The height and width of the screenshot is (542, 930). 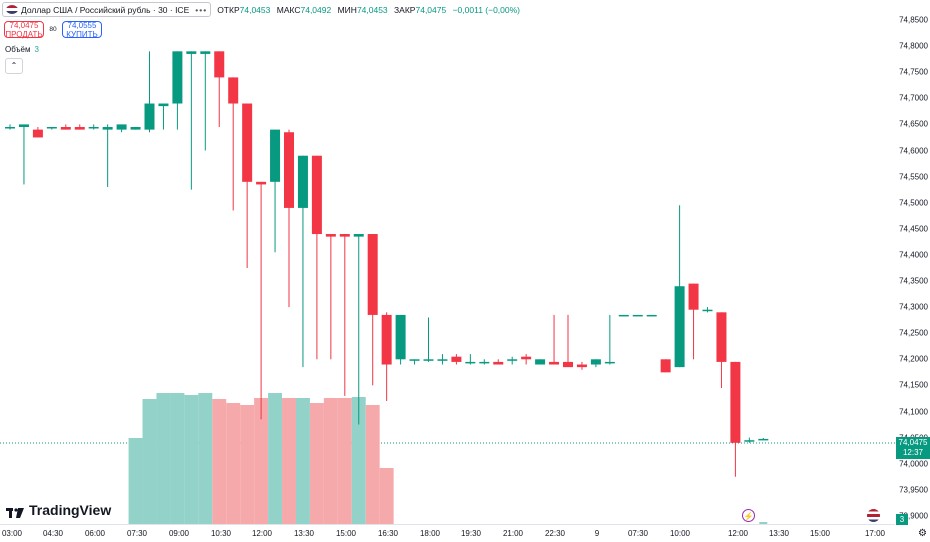 I want to click on volume-last-label: 3, so click(x=902, y=519).